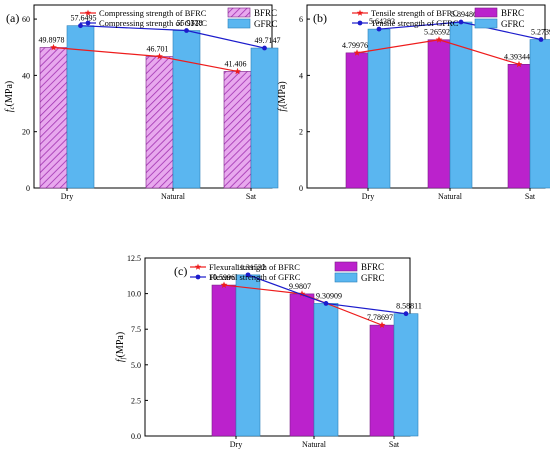 The height and width of the screenshot is (454, 550). What do you see at coordinates (158, 49) in the screenshot?
I see `bfrc-data-label: 46.701` at bounding box center [158, 49].